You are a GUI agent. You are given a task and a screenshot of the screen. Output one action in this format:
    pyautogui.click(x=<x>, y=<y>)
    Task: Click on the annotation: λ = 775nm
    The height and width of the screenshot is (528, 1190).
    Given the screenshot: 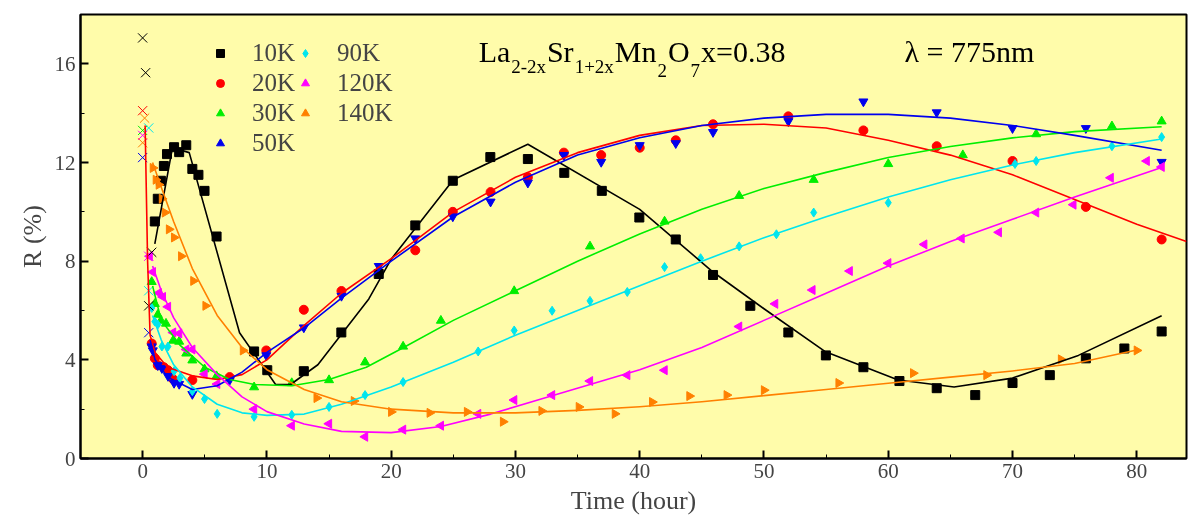 What is the action you would take?
    pyautogui.click(x=969, y=51)
    